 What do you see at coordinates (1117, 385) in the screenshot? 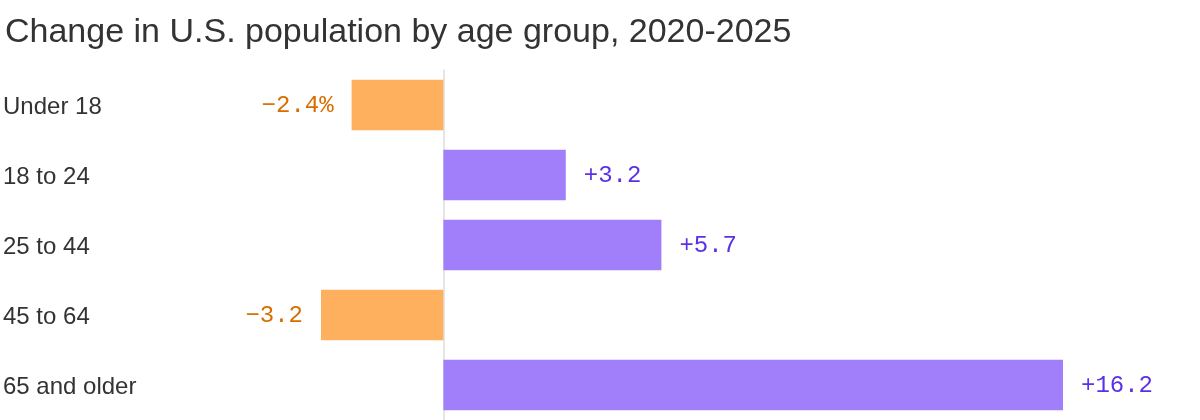
I see `data-label: +16.2` at bounding box center [1117, 385].